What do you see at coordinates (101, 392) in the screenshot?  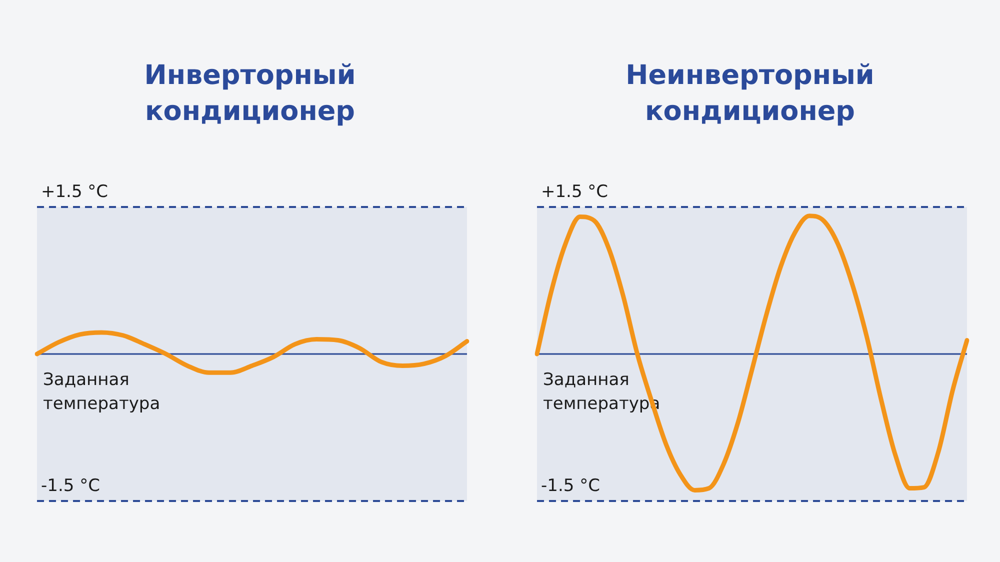 I see `ref-line-label: Заданная температура` at bounding box center [101, 392].